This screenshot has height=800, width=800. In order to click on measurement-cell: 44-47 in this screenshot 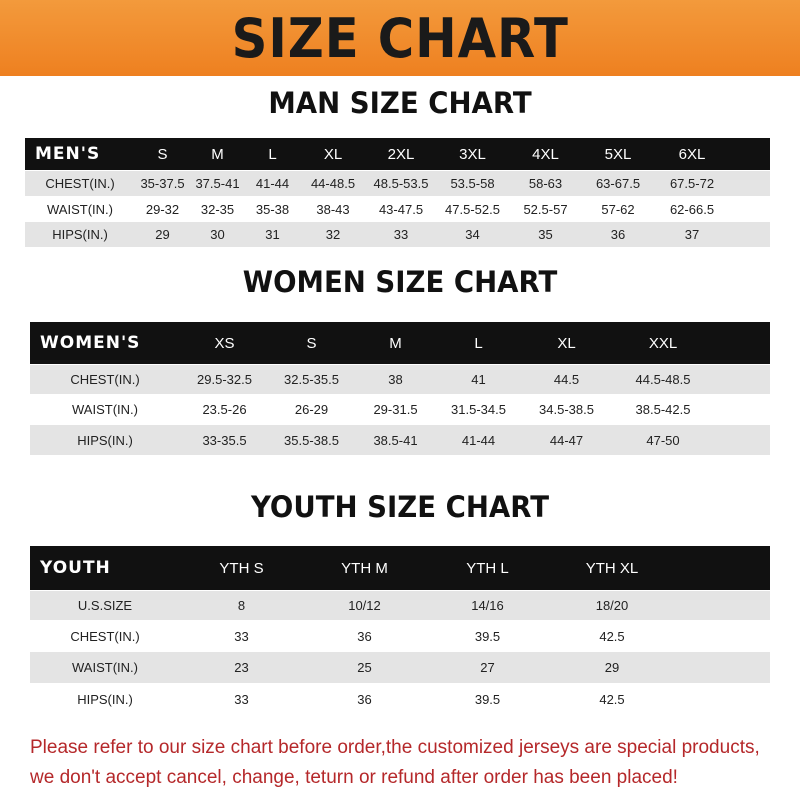, I will do `click(566, 440)`.